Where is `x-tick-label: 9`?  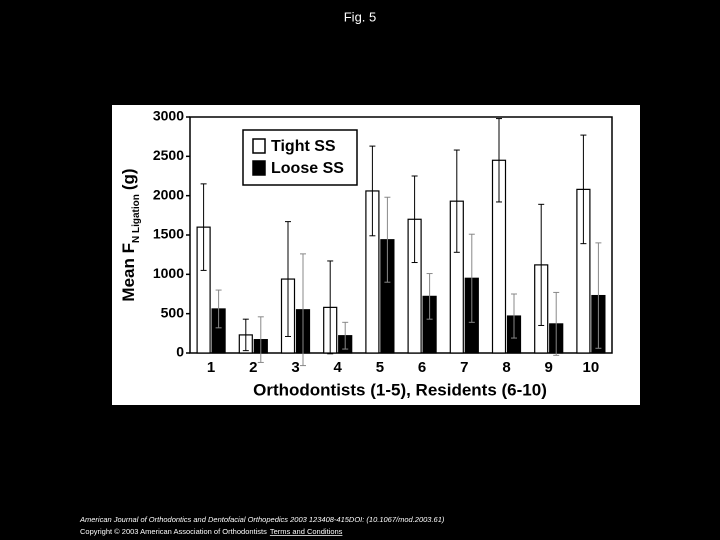 x-tick-label: 9 is located at coordinates (549, 367).